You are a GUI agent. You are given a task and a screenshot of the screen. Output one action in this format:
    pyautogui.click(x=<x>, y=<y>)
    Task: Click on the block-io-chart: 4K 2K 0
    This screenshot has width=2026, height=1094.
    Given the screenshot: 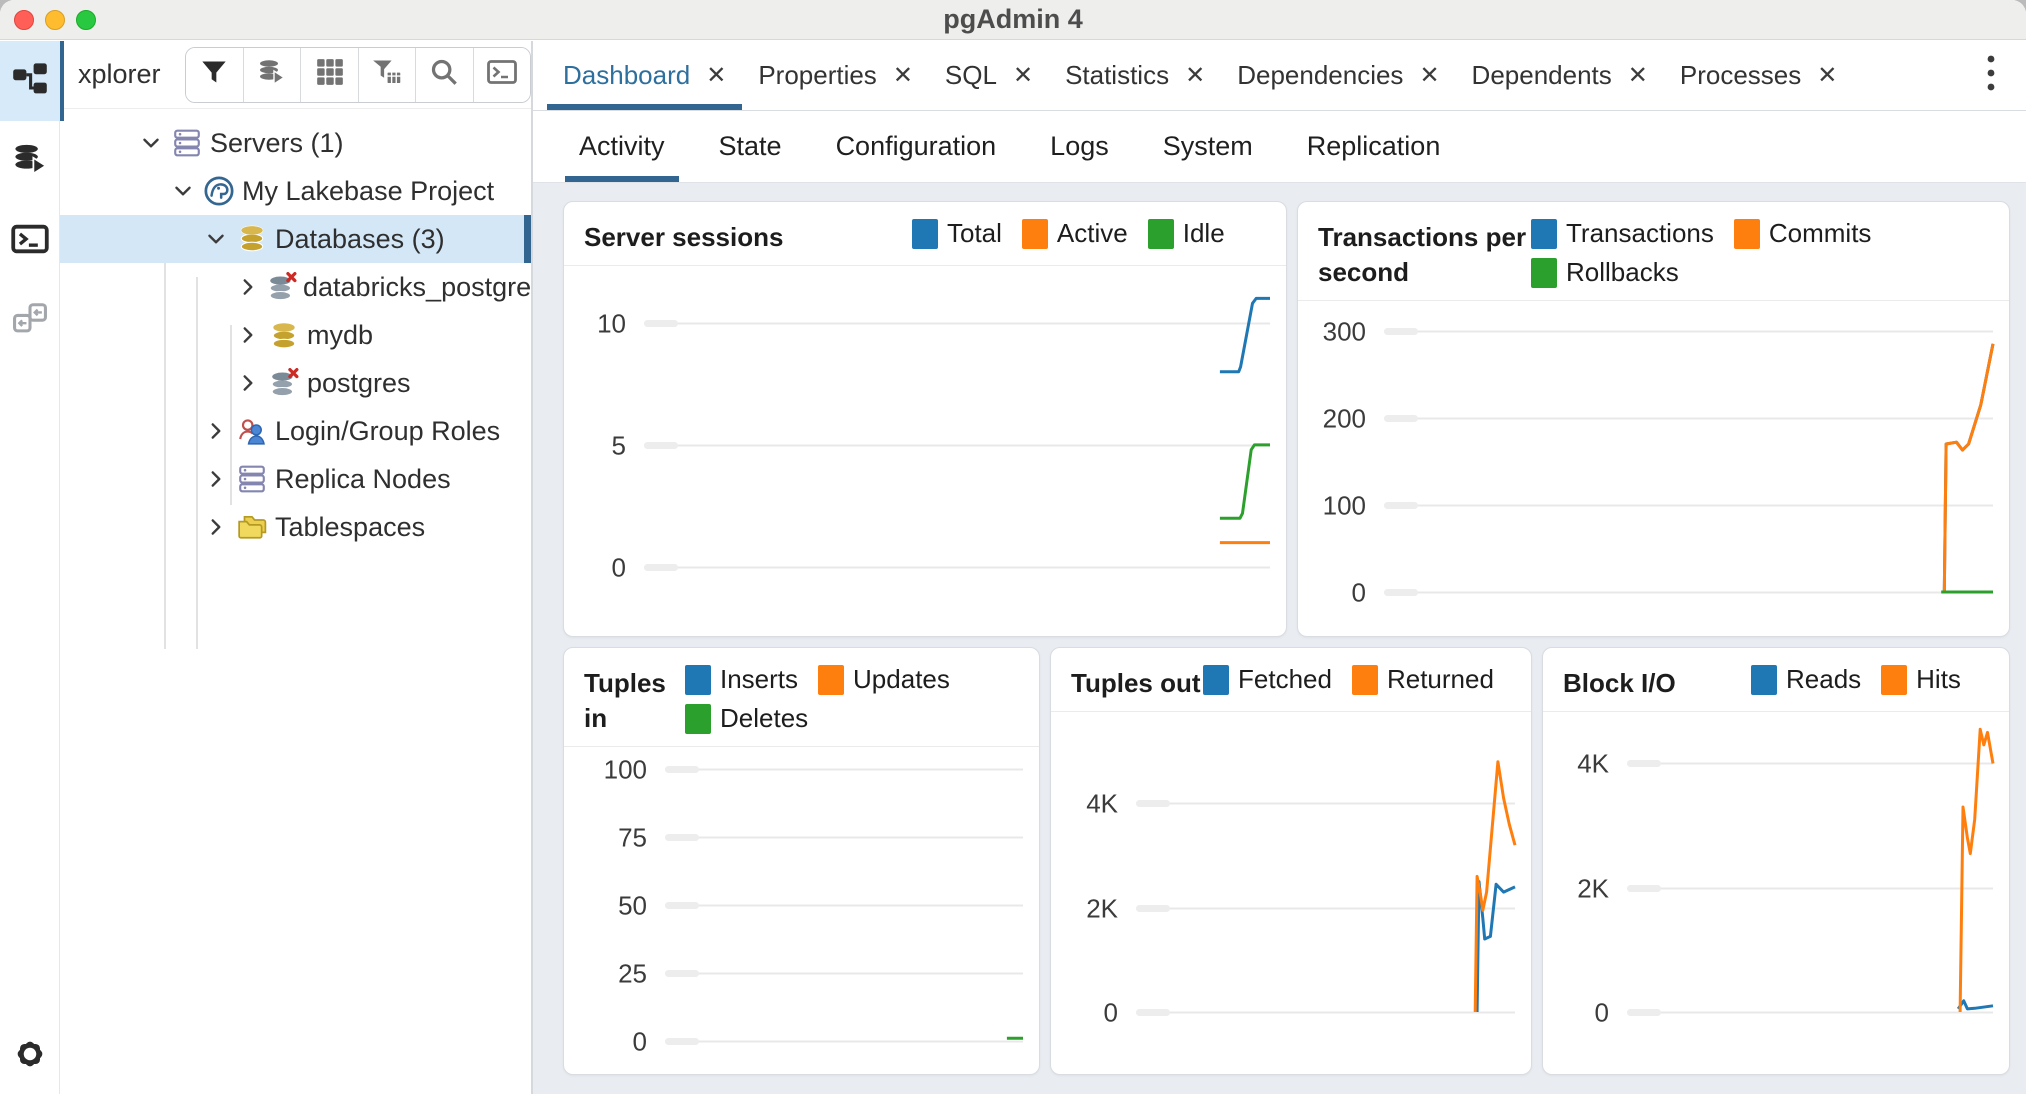 What is the action you would take?
    pyautogui.click(x=1776, y=891)
    